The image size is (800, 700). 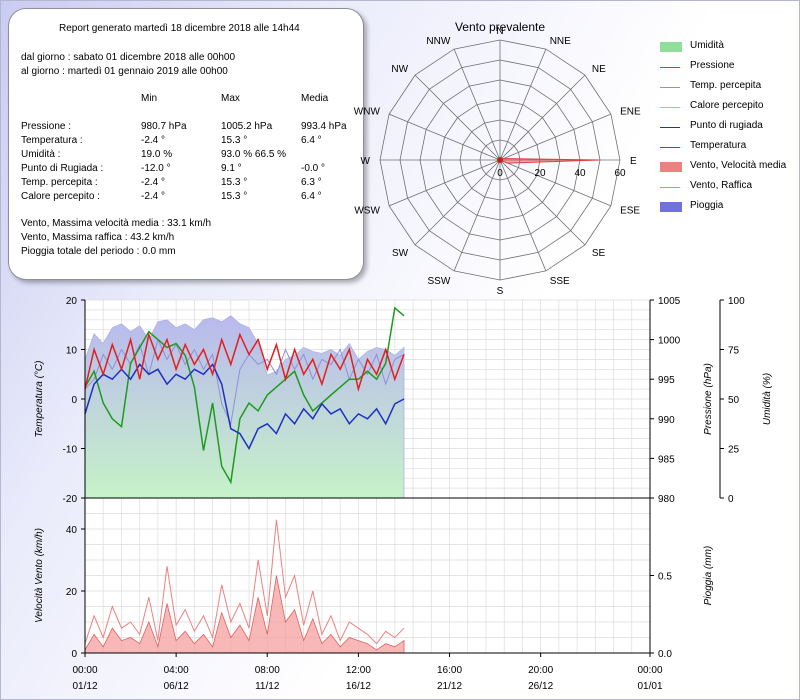 I want to click on legend-item: Temp. percepita, so click(x=730, y=87).